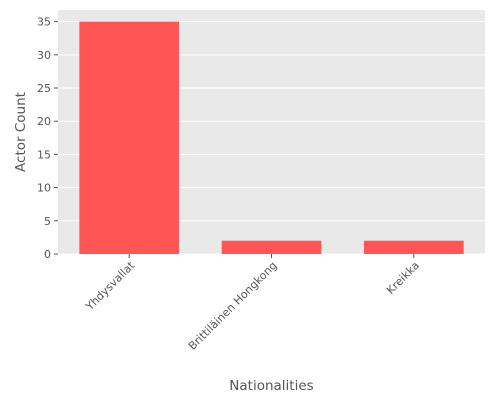  Describe the element at coordinates (47, 138) in the screenshot. I see `y-axis-ticks: 0 5 10 15 20 25 30 35` at that location.